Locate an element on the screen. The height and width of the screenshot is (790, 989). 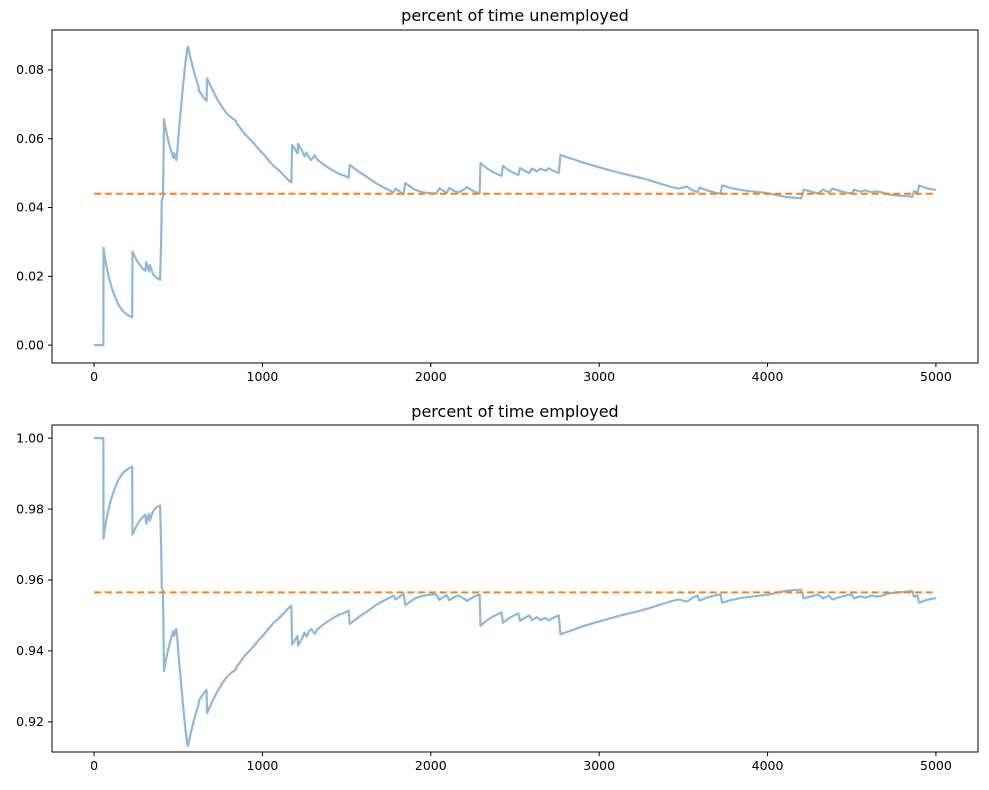
y-tick-label: 0.92 is located at coordinates (30, 721).